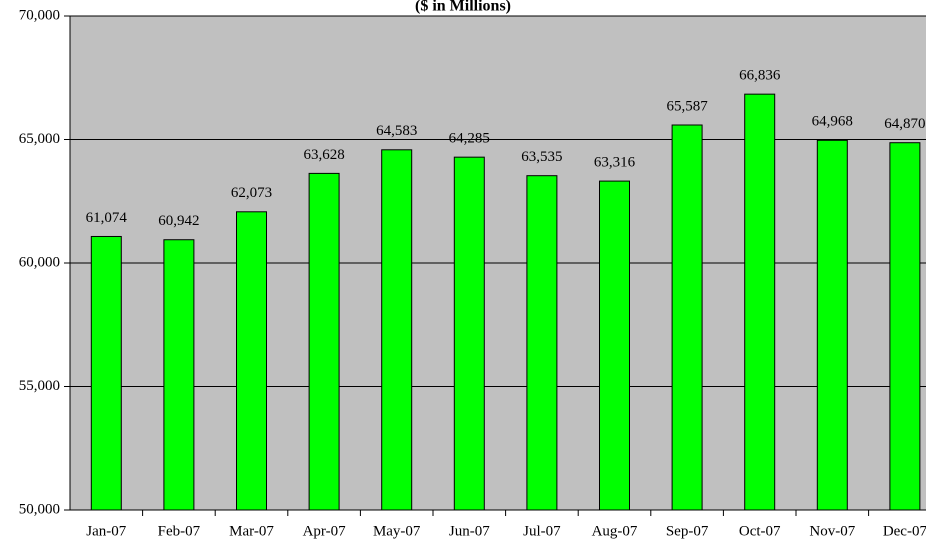 This screenshot has width=926, height=546. I want to click on y-tick-label: 70,000, so click(39, 15).